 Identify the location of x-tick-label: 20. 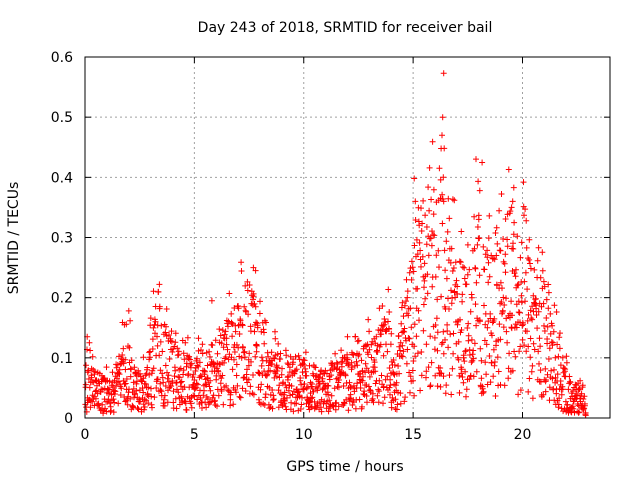
(523, 435).